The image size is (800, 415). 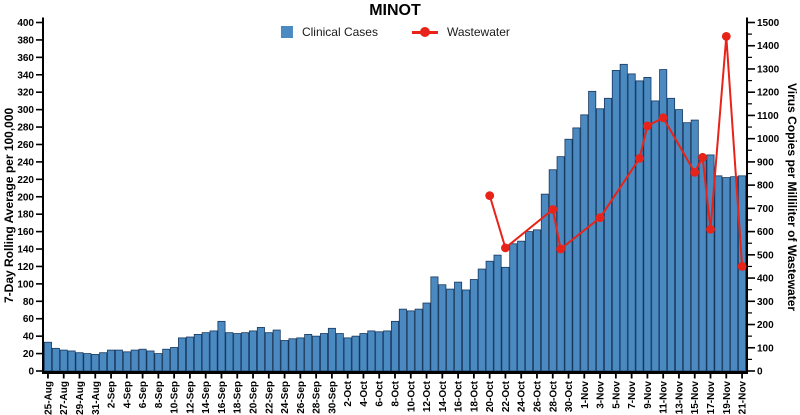 I want to click on left-tick-360: 360, so click(x=25, y=58).